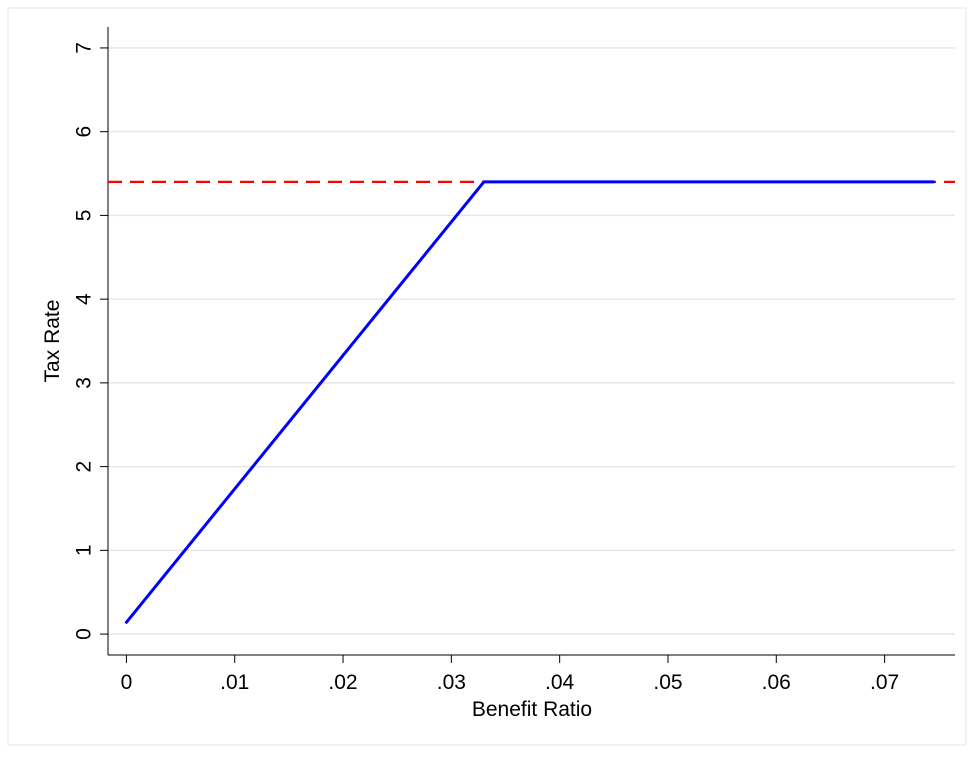  What do you see at coordinates (667, 682) in the screenshot?
I see `x-tick-label: .05` at bounding box center [667, 682].